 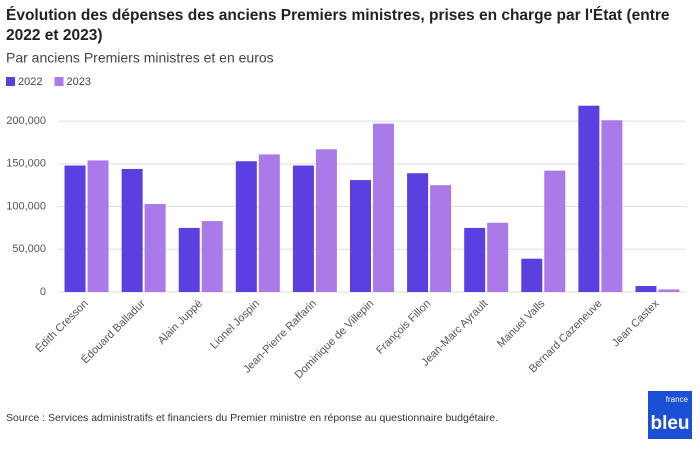 I want to click on x-tick-label: Lionel Jospin, so click(x=235, y=325).